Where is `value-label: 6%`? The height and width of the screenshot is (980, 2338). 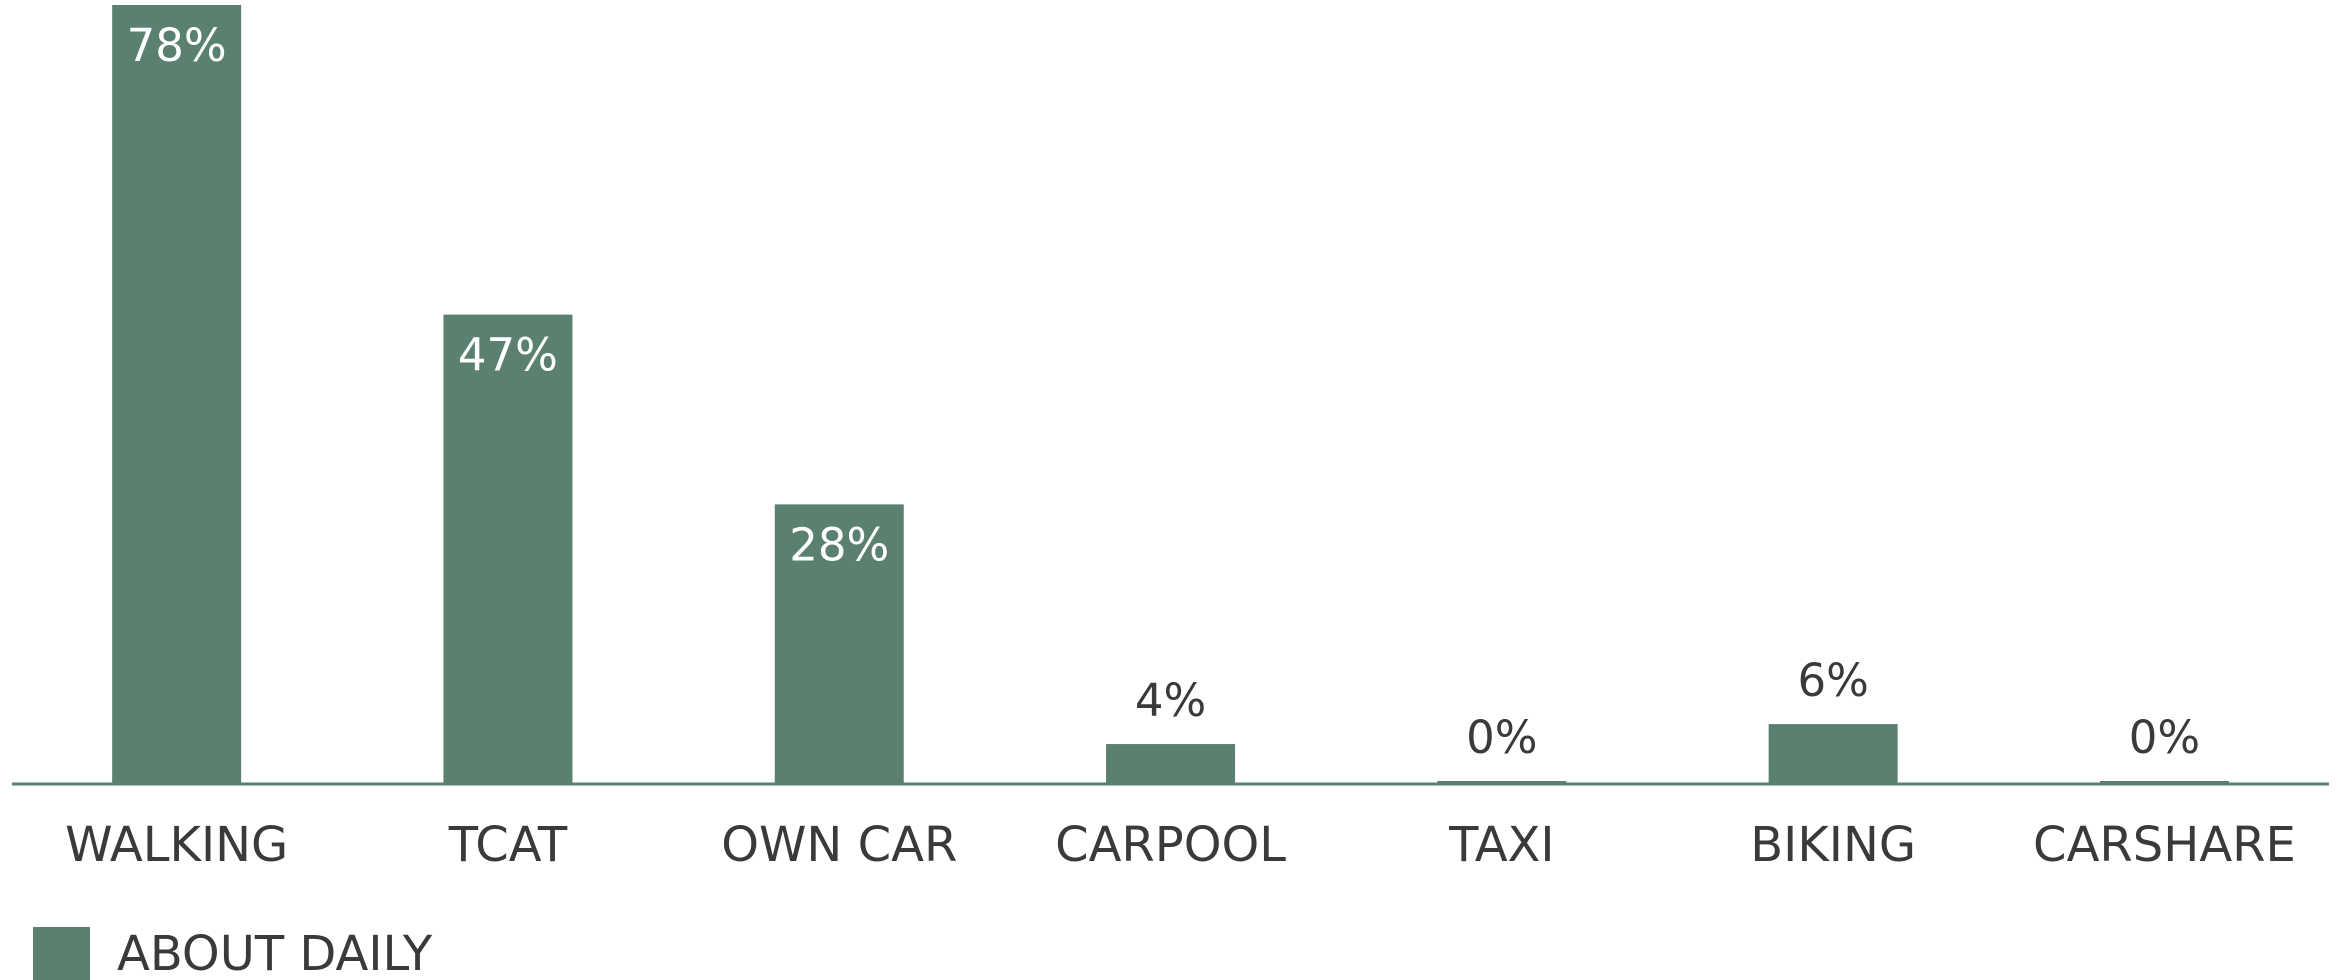 value-label: 6% is located at coordinates (1832, 680).